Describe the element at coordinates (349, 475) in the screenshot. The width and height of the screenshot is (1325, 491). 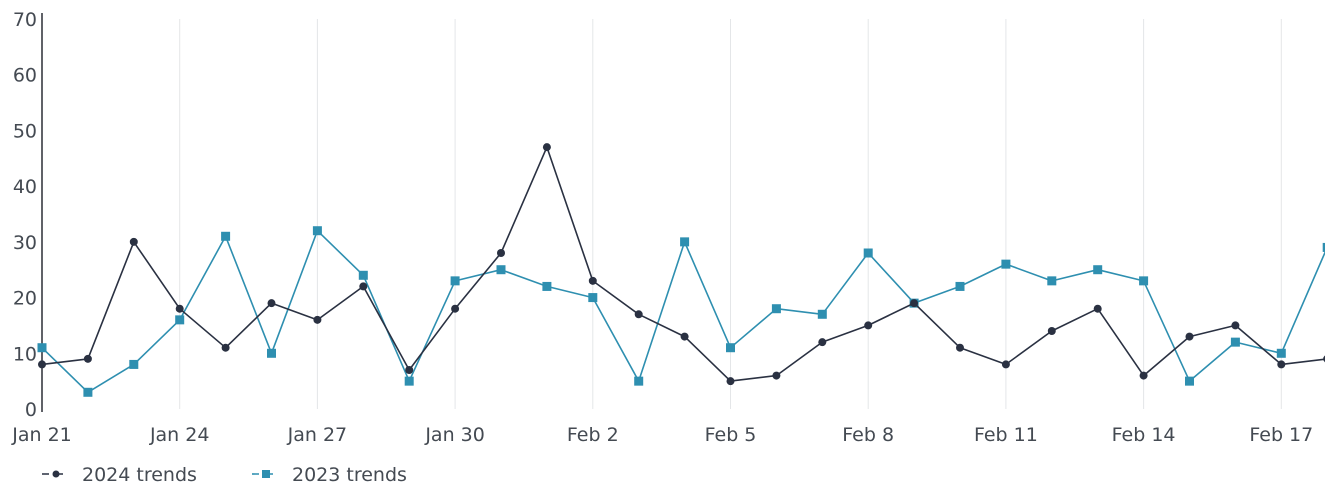
I see `legend-label: 2023 trends` at that location.